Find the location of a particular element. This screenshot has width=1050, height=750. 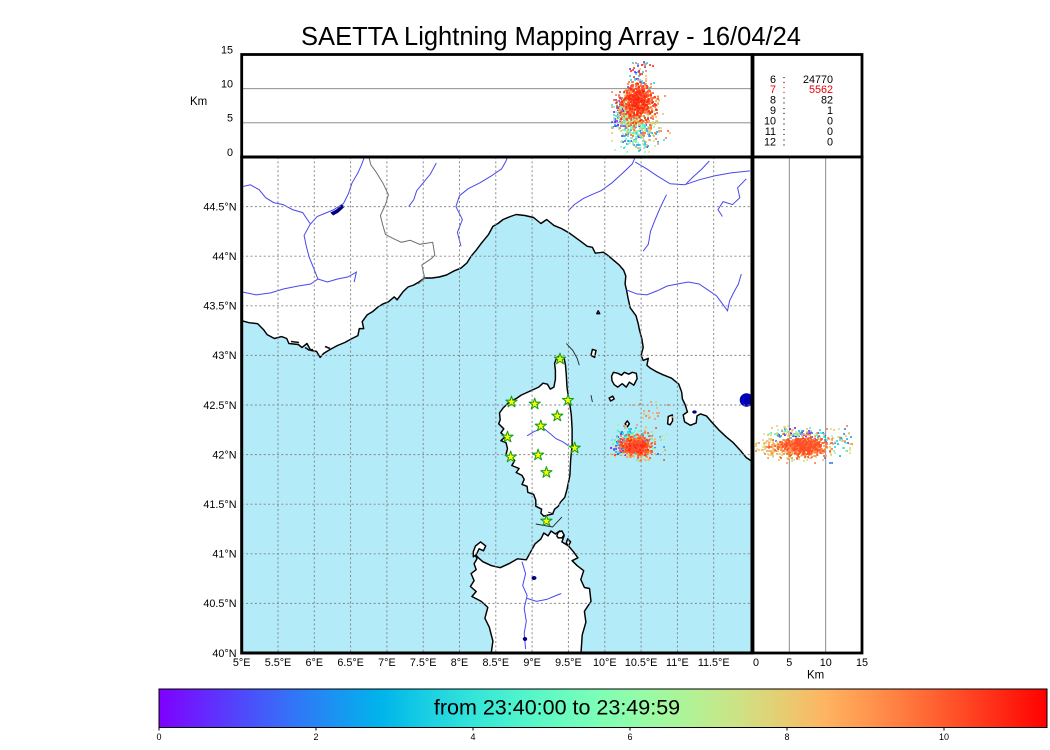

svg-text: 43.5°N is located at coordinates (219, 307).